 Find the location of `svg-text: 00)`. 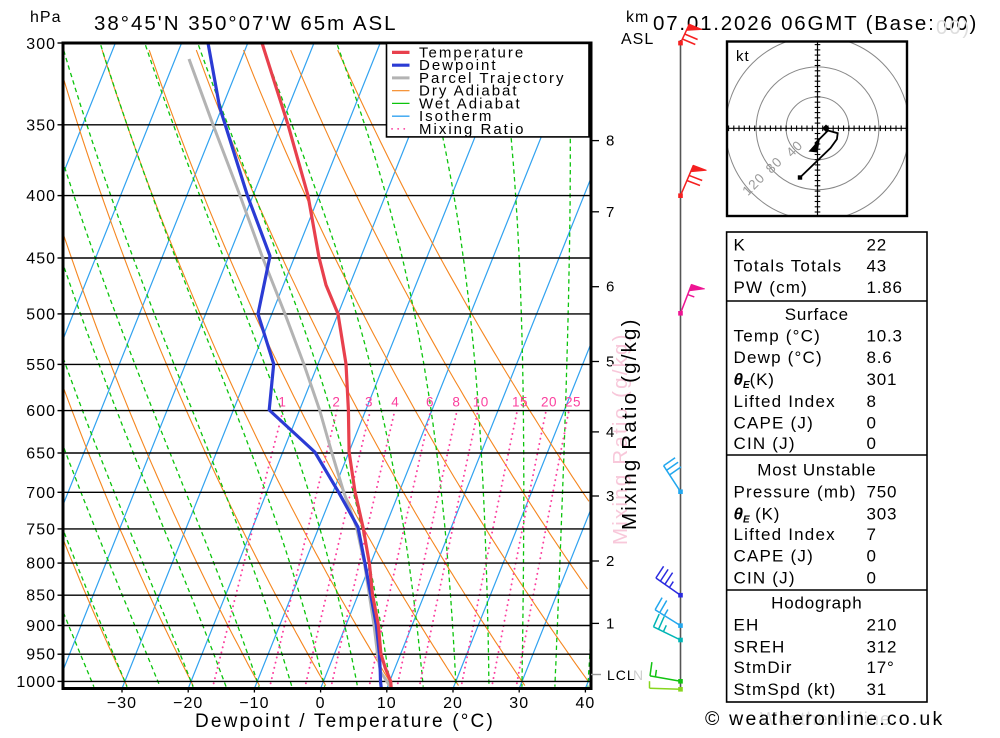

svg-text: 00) is located at coordinates (953, 27).